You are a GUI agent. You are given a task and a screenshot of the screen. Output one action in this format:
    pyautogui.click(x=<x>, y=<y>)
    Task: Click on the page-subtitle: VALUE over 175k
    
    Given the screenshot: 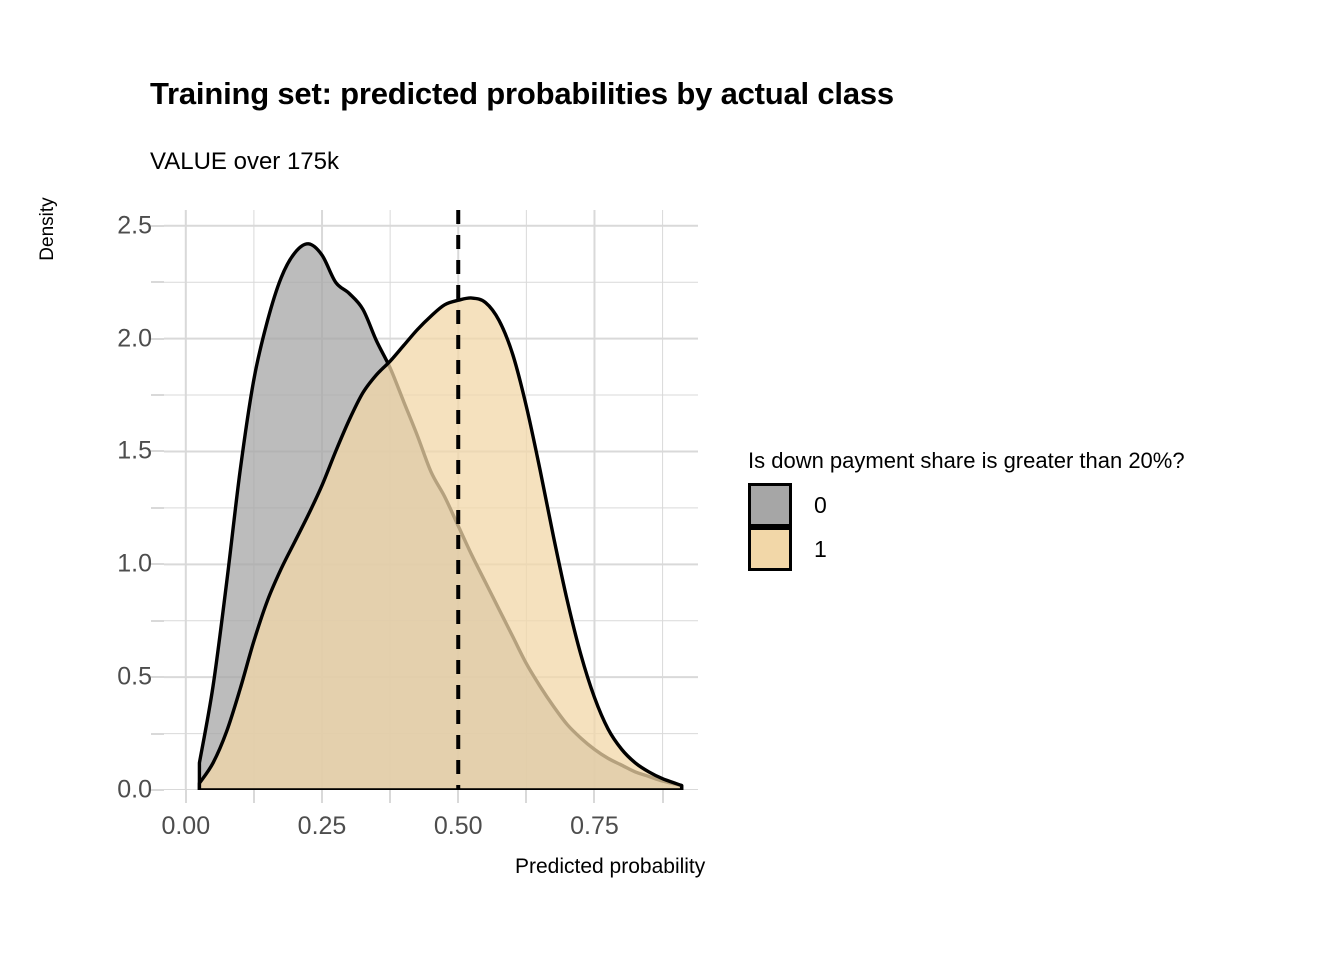 What is the action you would take?
    pyautogui.click(x=244, y=161)
    